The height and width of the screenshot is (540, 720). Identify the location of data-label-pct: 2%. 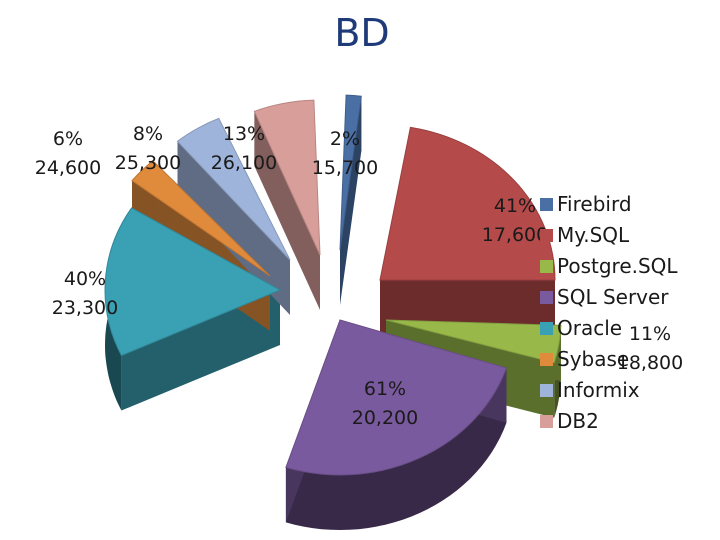
(345, 139).